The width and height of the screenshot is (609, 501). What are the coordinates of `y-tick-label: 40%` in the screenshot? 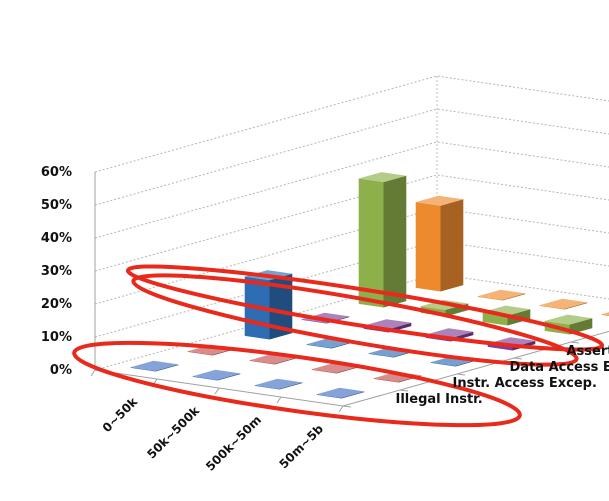 It's located at (56, 238).